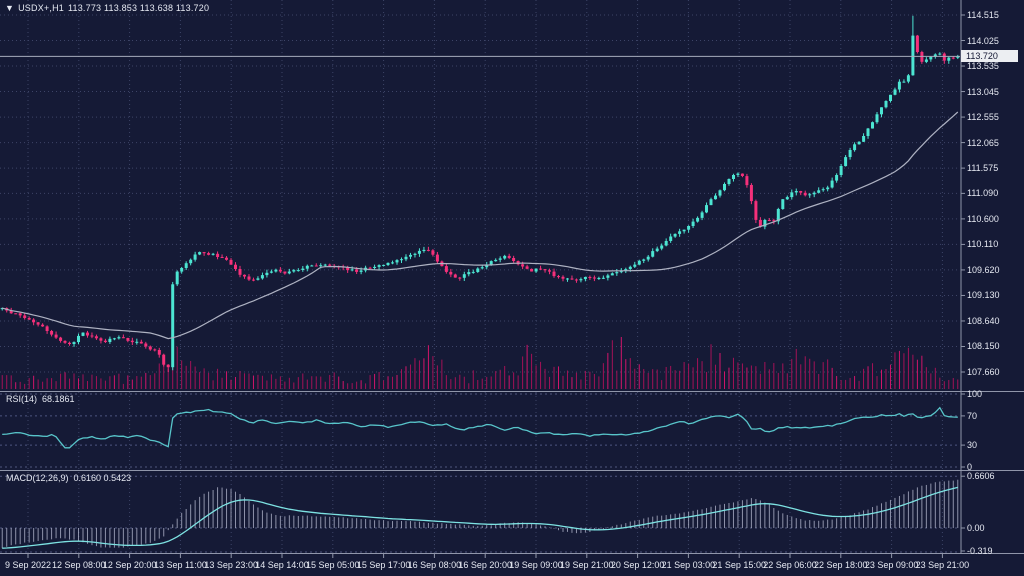 This screenshot has width=1024, height=576. What do you see at coordinates (102, 478) in the screenshot?
I see `macd-values: 0.6160 0.5423` at bounding box center [102, 478].